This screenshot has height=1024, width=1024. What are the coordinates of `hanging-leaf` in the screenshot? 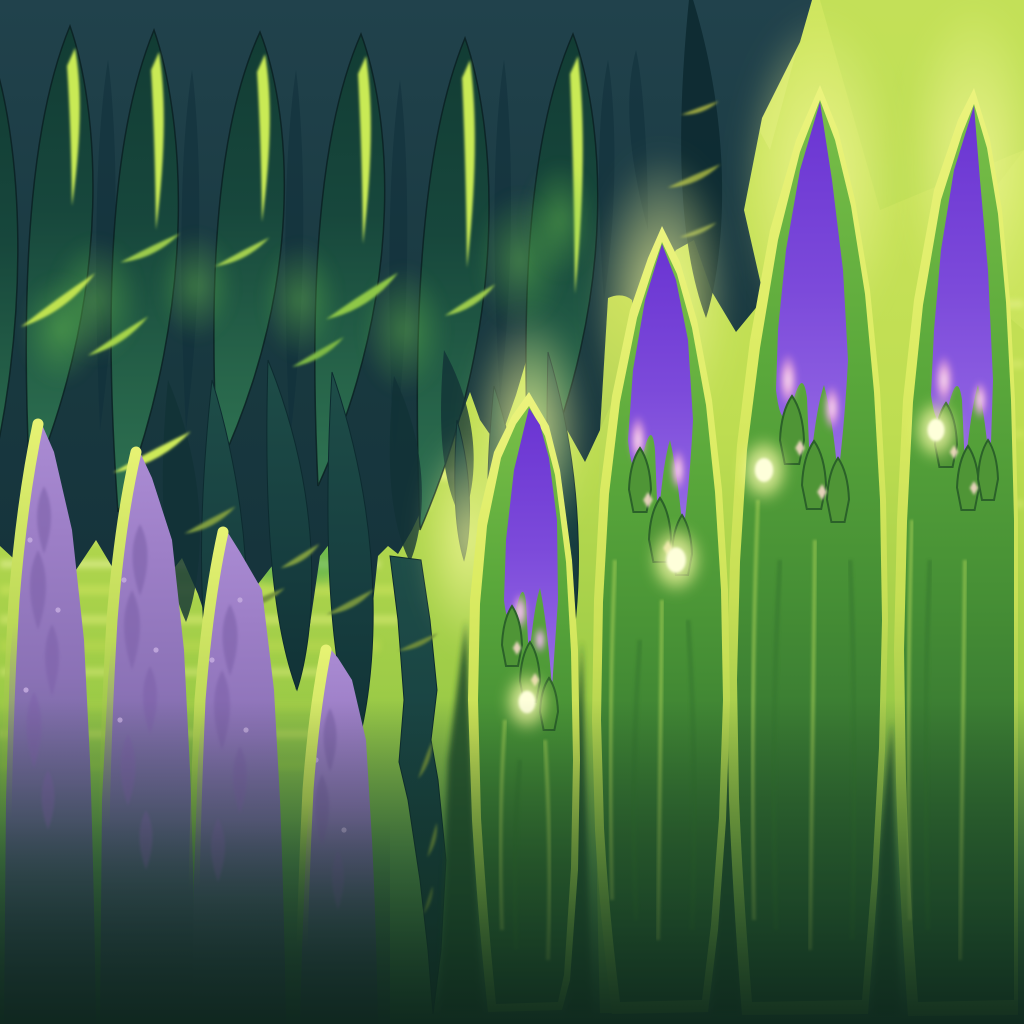 It's located at (289, 525).